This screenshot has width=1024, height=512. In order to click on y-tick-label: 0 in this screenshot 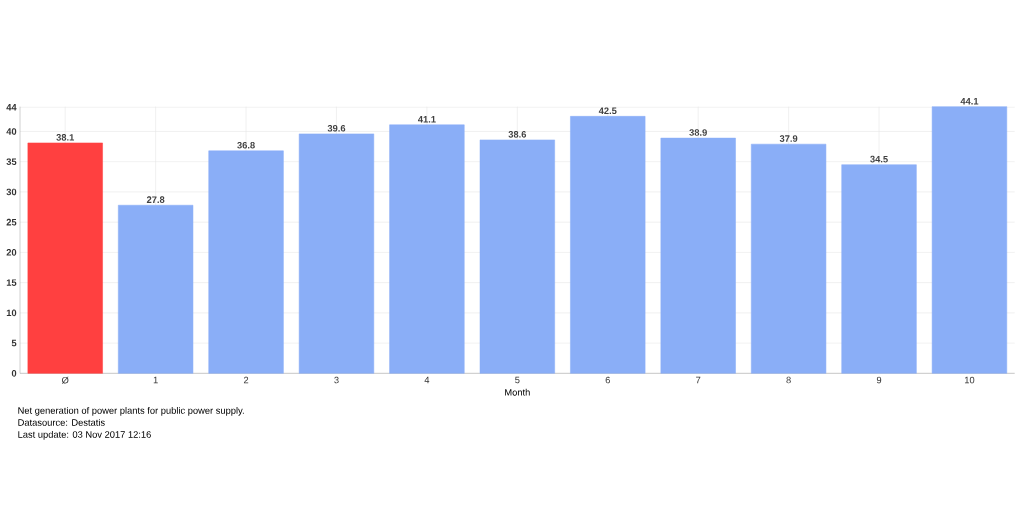, I will do `click(14, 373)`.